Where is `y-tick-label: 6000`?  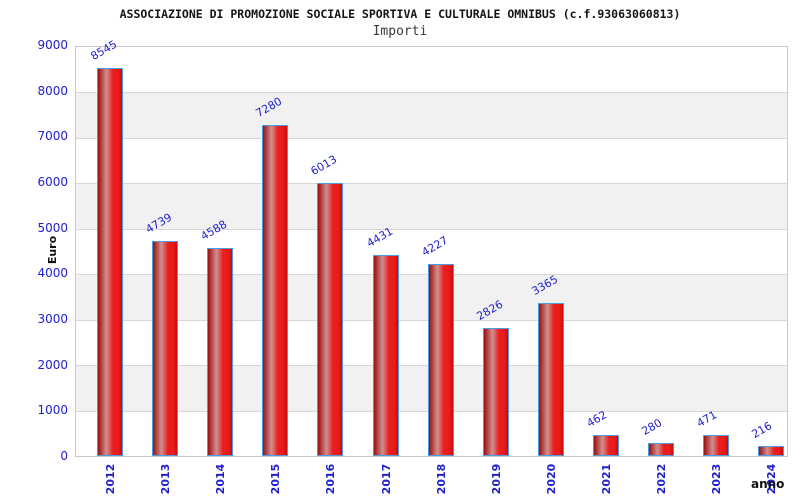 y-tick-label: 6000 is located at coordinates (52, 182).